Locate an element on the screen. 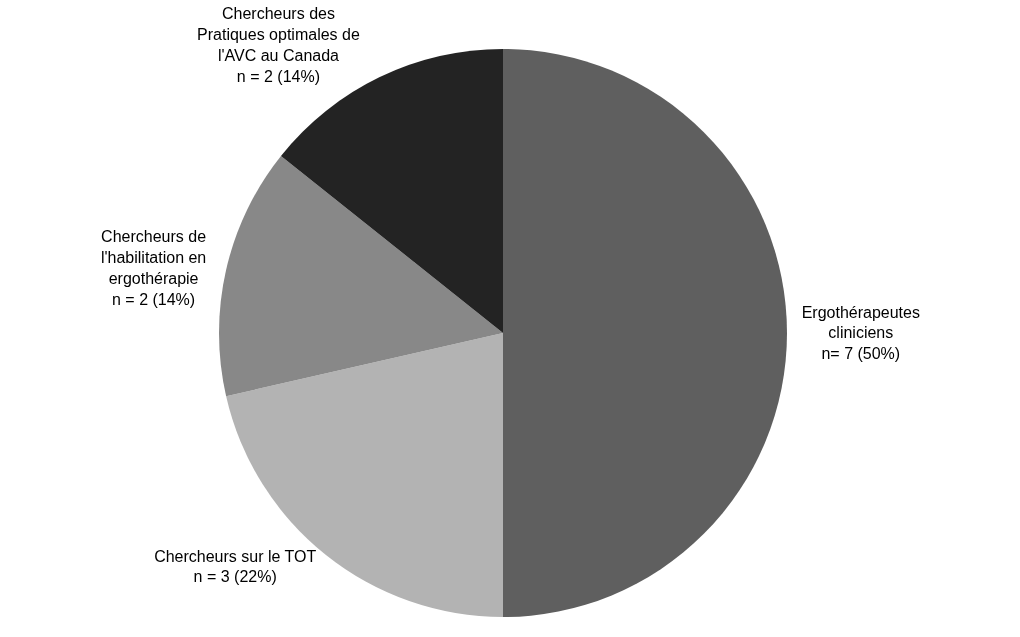  data-label: n= 7 (50%) is located at coordinates (861, 354).